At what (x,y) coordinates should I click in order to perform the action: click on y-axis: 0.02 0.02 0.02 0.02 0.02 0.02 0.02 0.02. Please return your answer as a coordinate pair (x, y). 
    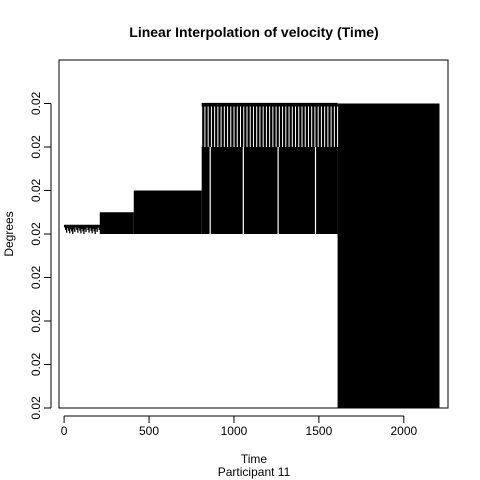
    Looking at the image, I should click on (40, 255).